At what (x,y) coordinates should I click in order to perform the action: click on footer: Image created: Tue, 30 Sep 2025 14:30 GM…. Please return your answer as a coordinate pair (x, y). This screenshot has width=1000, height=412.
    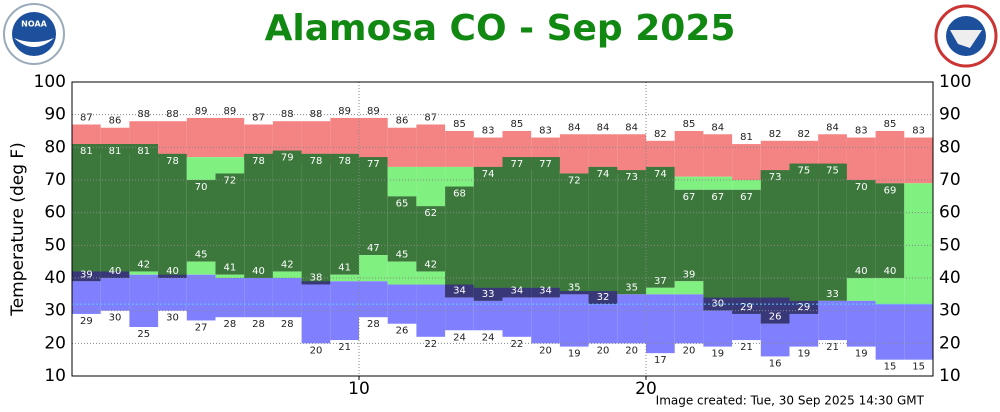
    Looking at the image, I should click on (790, 401).